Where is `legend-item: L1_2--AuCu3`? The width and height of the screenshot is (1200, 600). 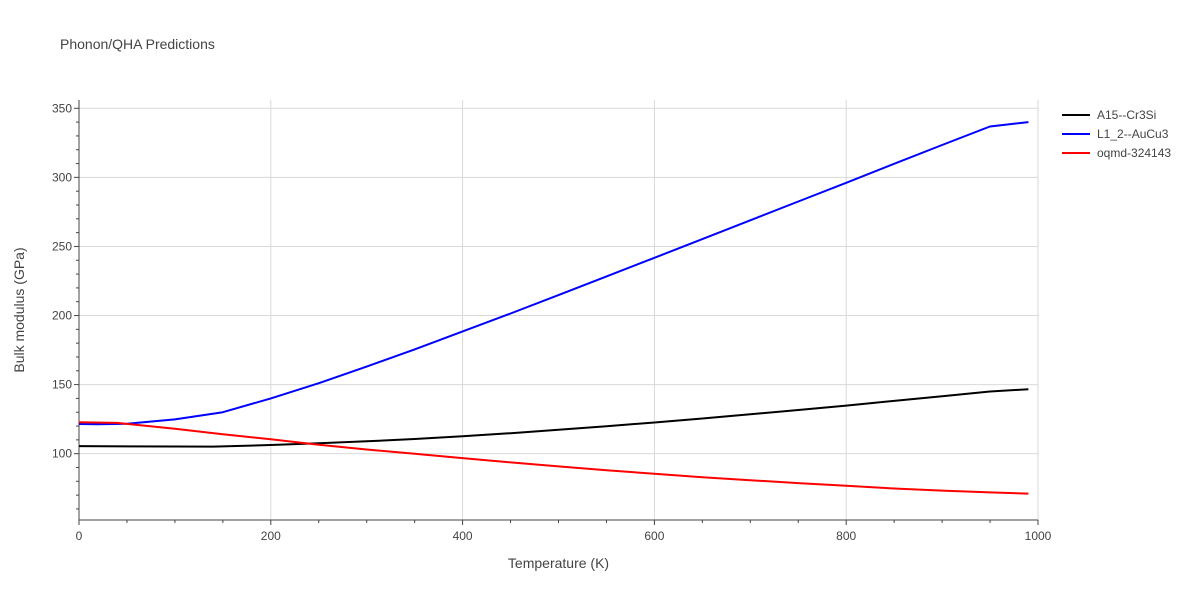
legend-item: L1_2--AuCu3 is located at coordinates (1116, 133).